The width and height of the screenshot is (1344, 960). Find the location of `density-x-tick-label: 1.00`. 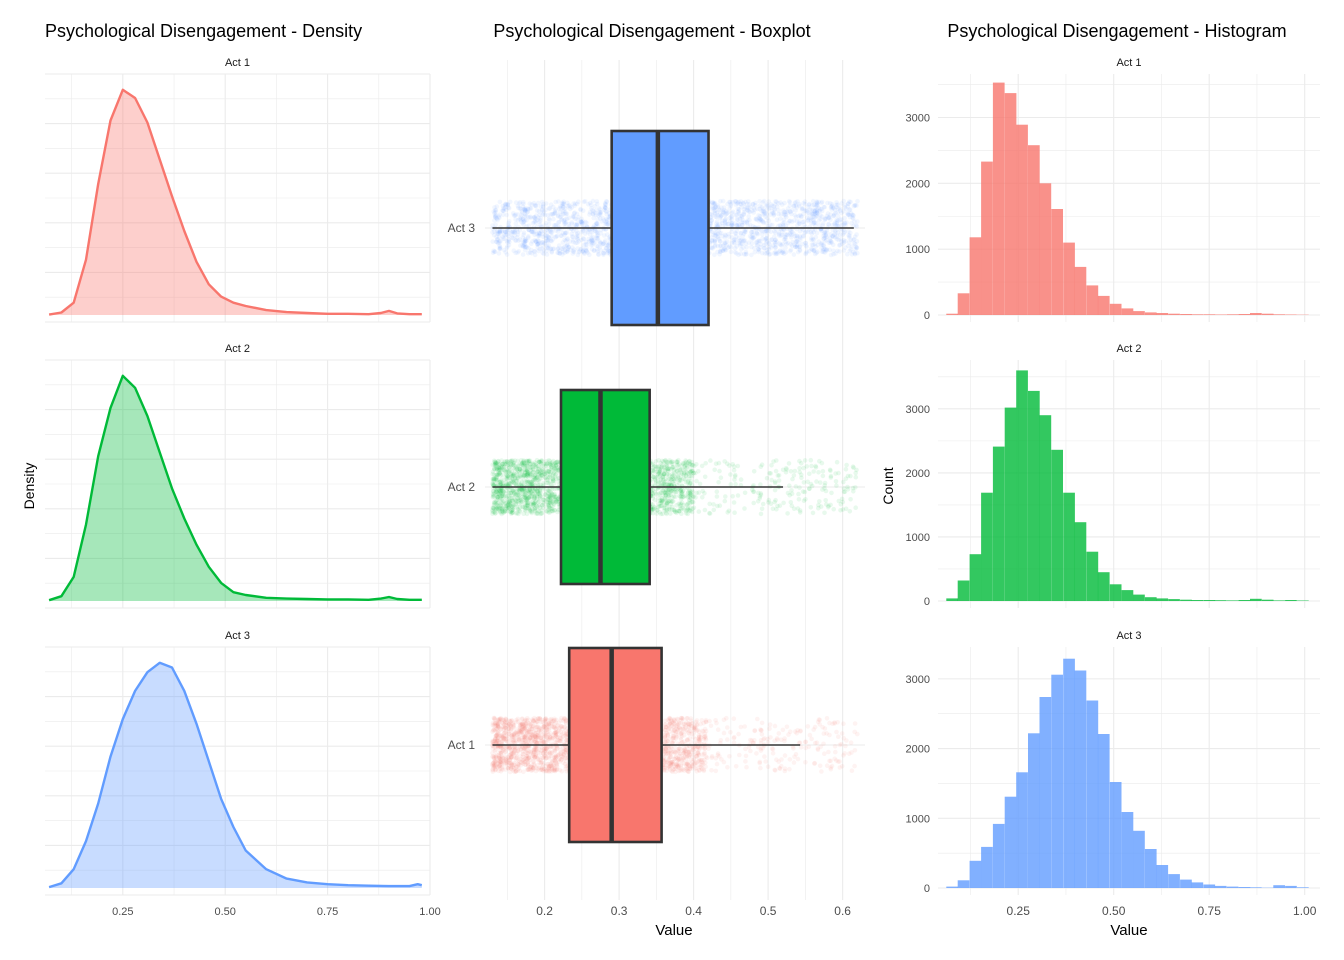

density-x-tick-label: 1.00 is located at coordinates (429, 912).